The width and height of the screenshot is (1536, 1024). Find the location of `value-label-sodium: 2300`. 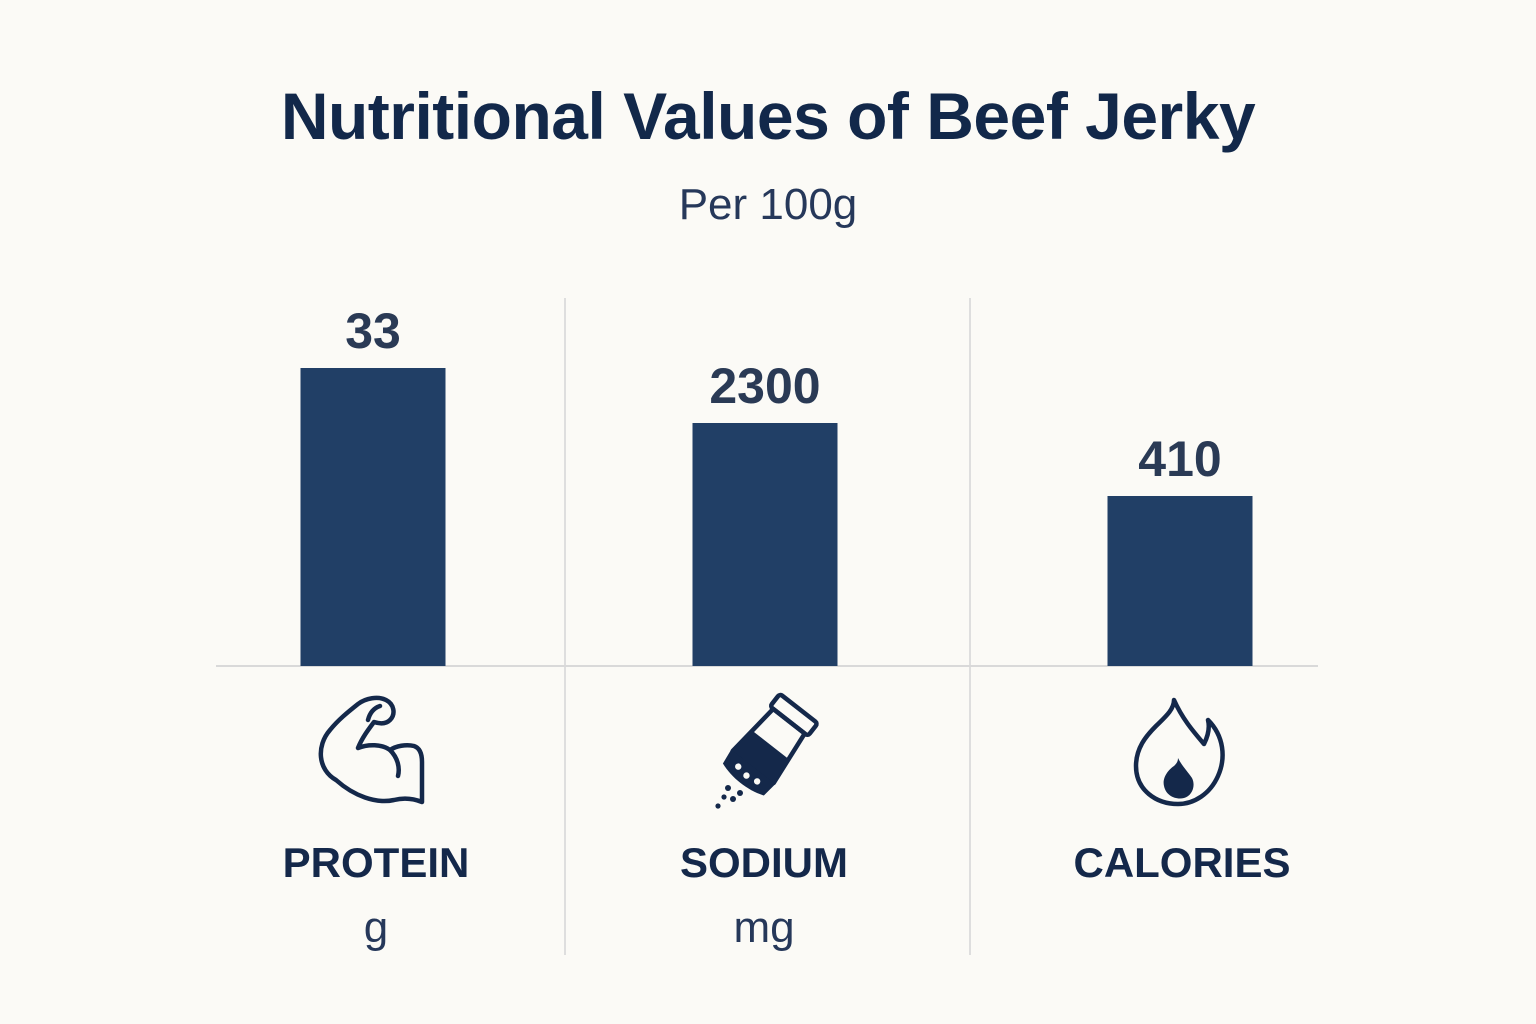

value-label-sodium: 2300 is located at coordinates (764, 386).